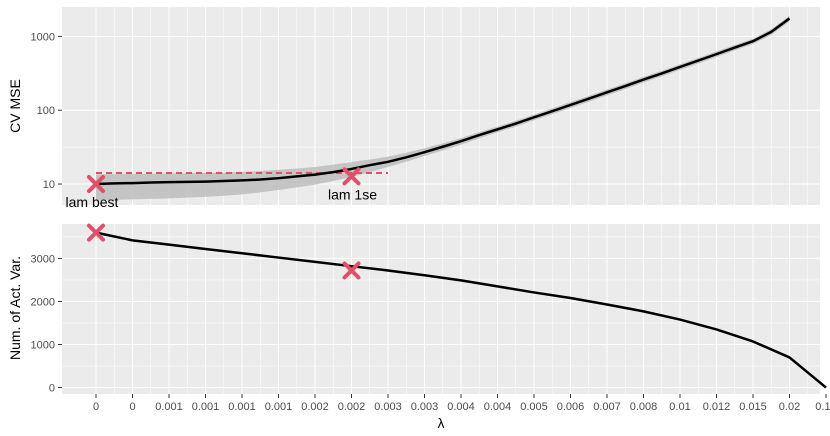  I want to click on x-tick-label: 0.15, so click(822, 407).